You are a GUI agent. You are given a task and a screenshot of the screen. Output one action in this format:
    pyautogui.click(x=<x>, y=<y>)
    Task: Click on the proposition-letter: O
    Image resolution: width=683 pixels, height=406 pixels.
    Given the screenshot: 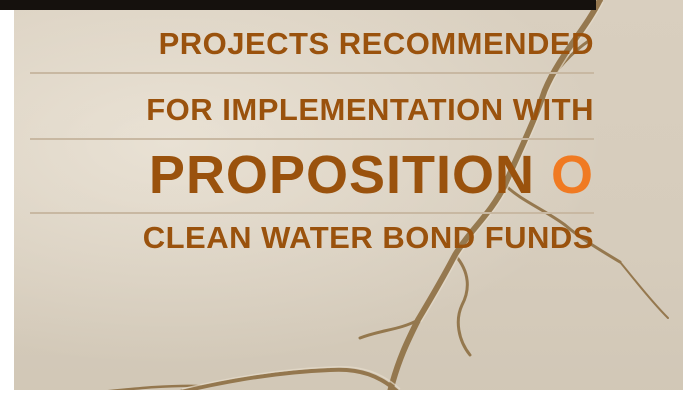 What is the action you would take?
    pyautogui.click(x=572, y=175)
    